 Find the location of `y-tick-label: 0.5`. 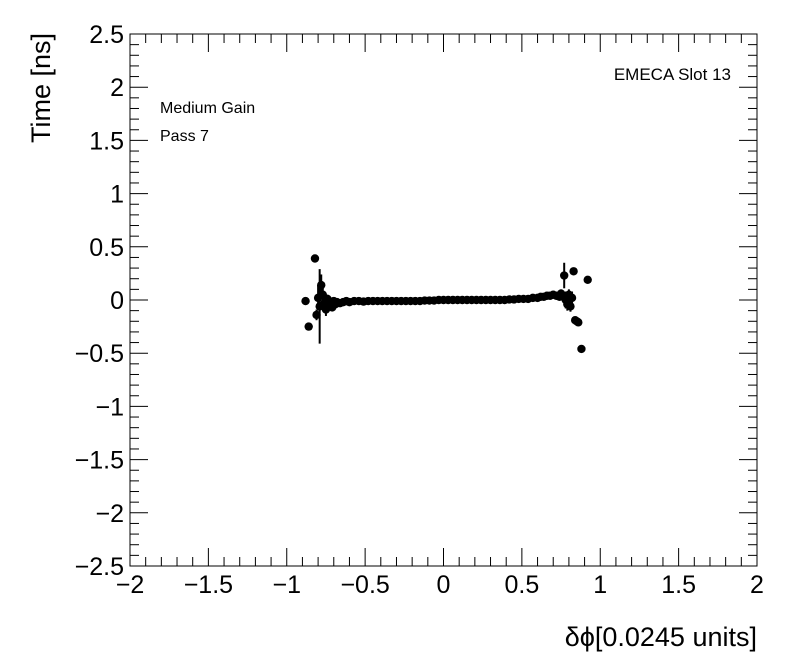

y-tick-label: 0.5 is located at coordinates (106, 248).